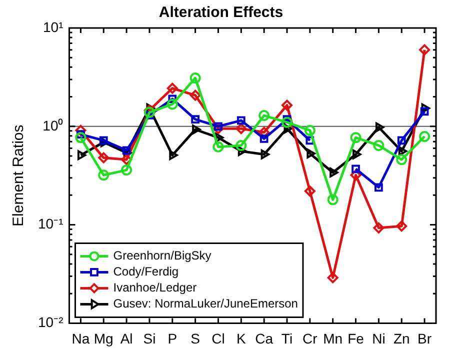 Image resolution: width=476 pixels, height=360 pixels. What do you see at coordinates (221, 13) in the screenshot?
I see `chart-title: Alteration Effects` at bounding box center [221, 13].